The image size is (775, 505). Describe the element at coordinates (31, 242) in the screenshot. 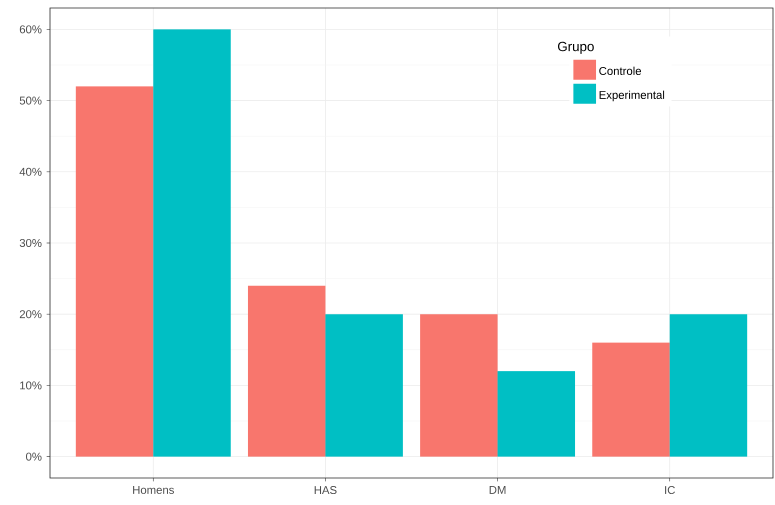

I see `y-tick-label: 30%` at that location.